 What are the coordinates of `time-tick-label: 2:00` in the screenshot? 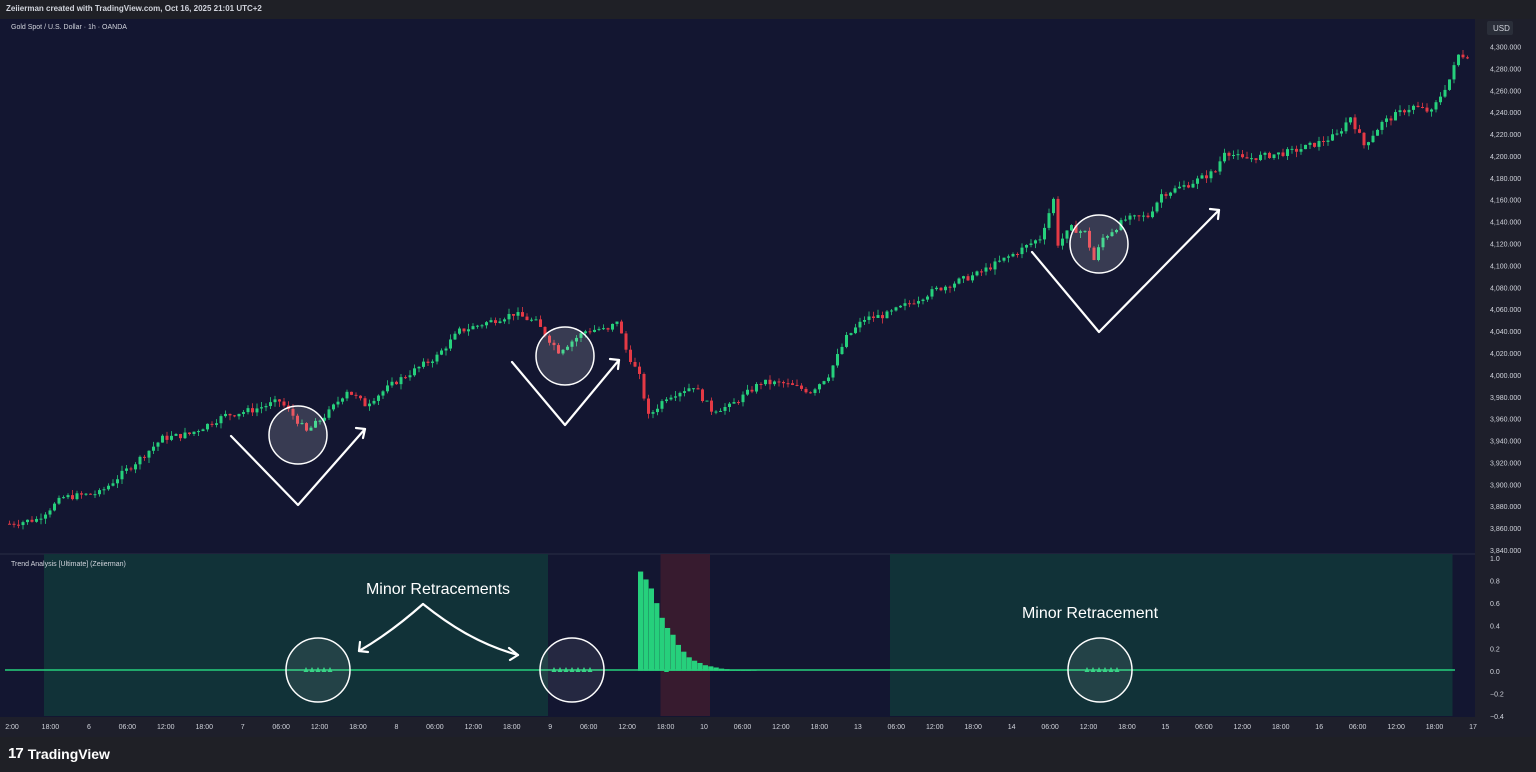 It's located at (12, 727).